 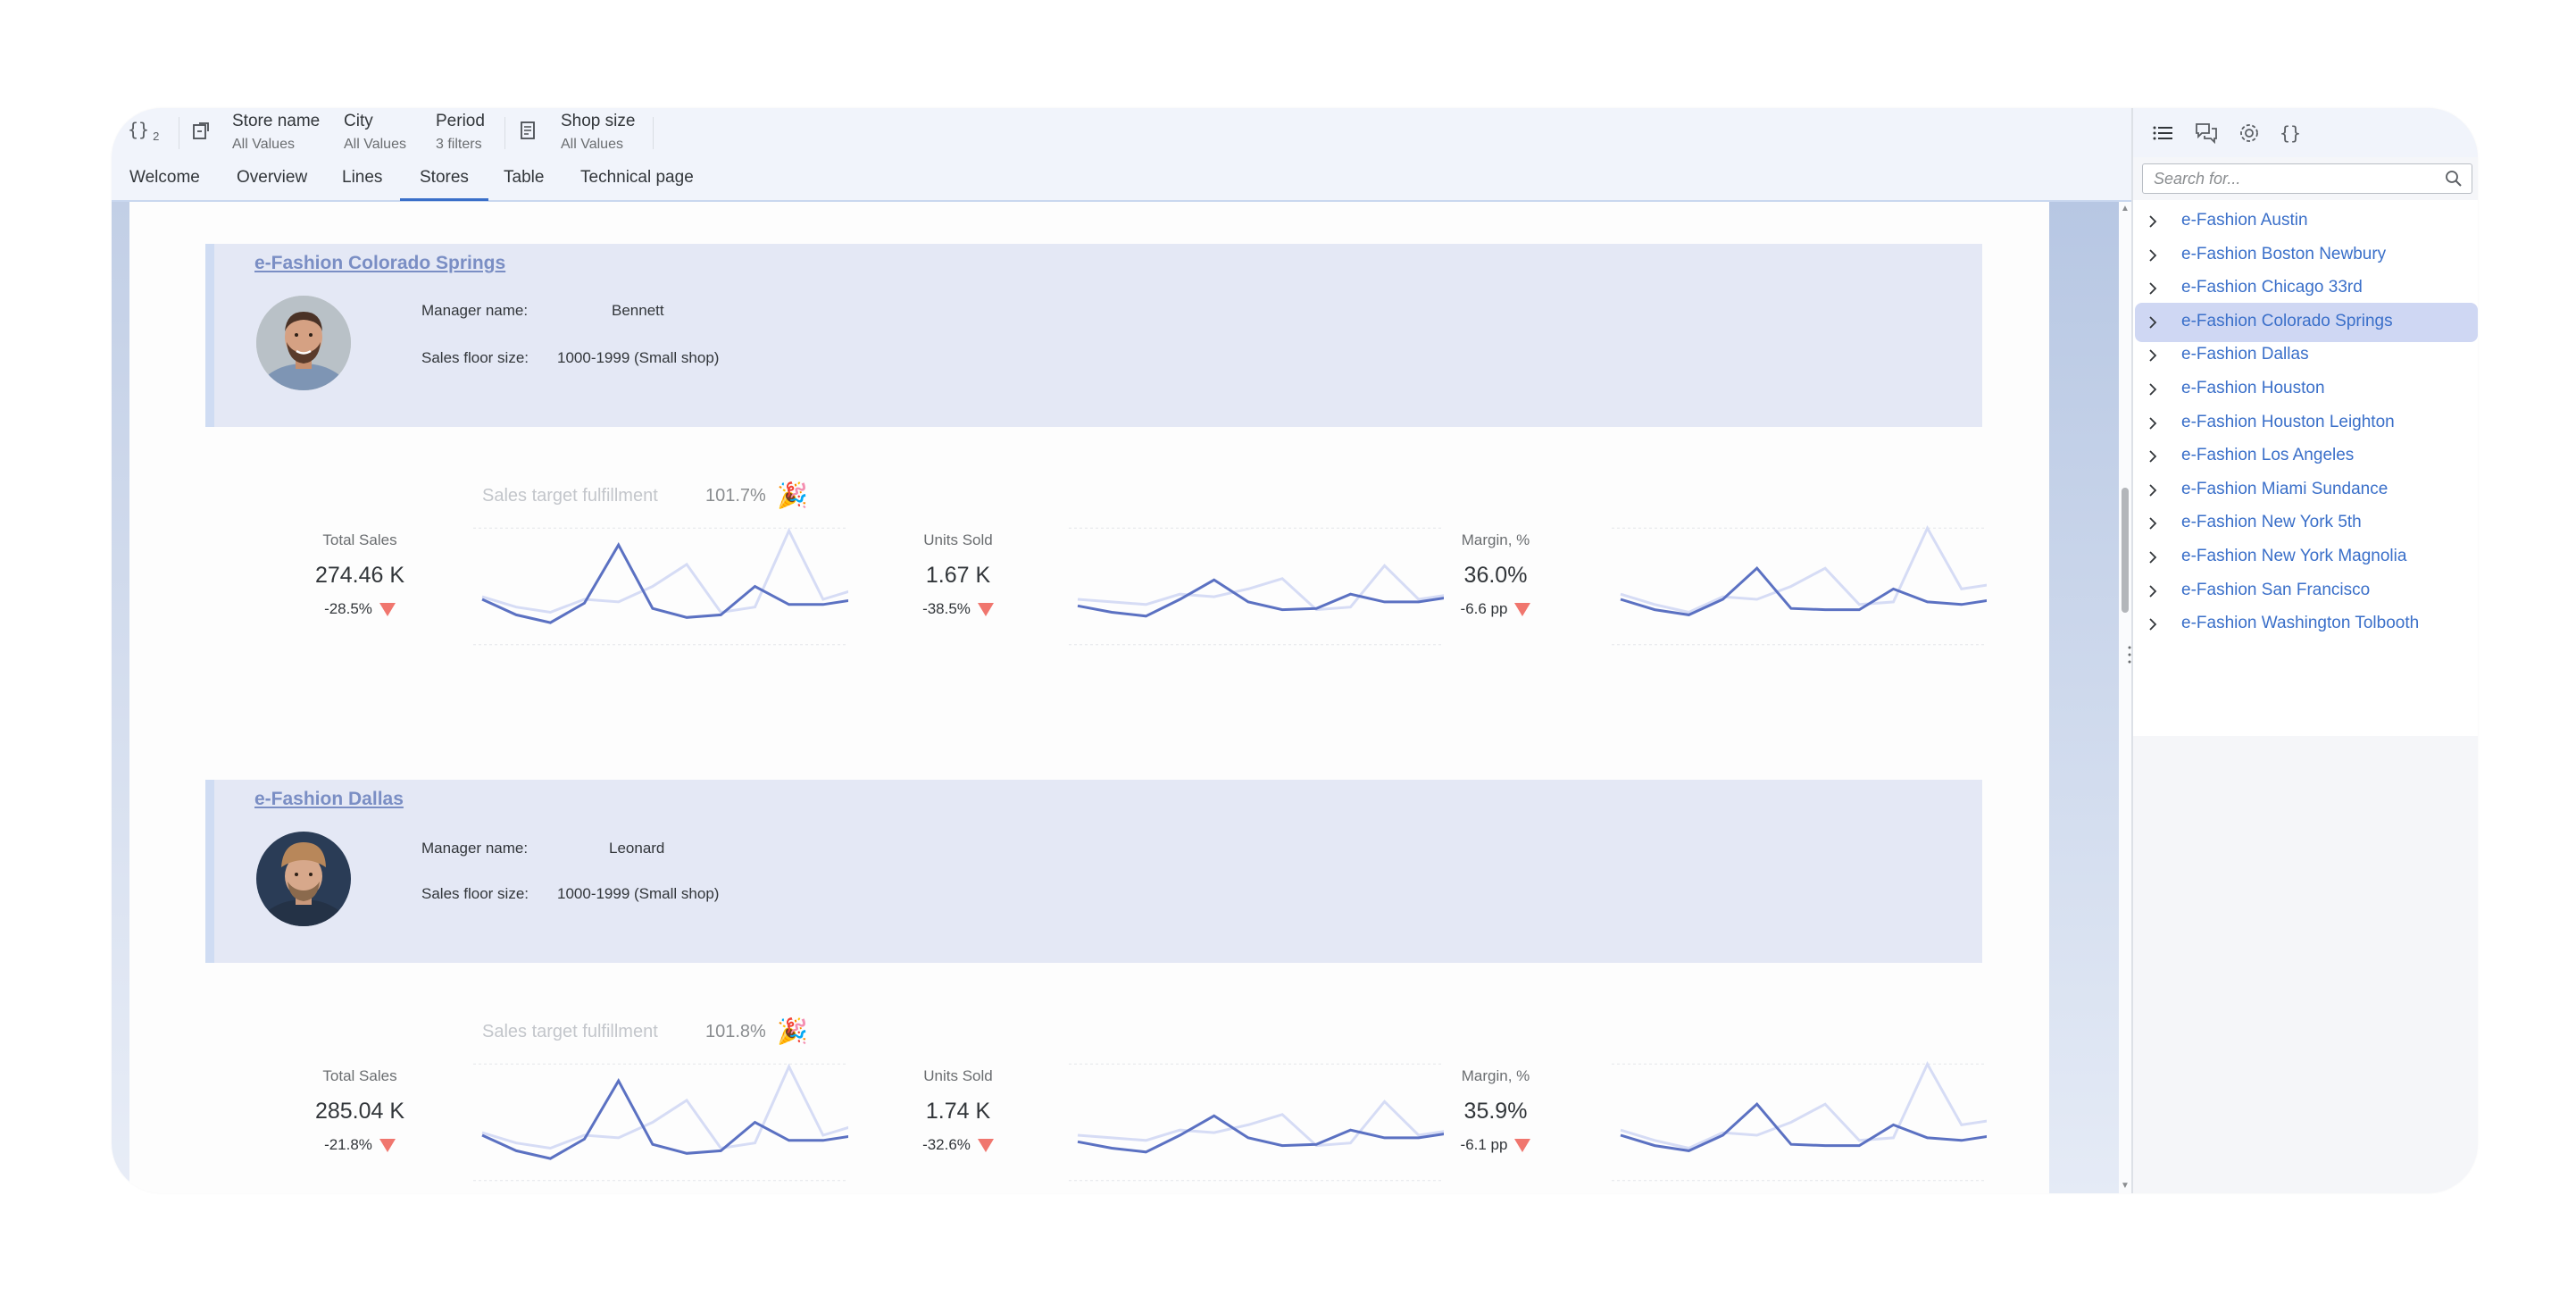 I want to click on variables-icon: {}, so click(x=2292, y=133).